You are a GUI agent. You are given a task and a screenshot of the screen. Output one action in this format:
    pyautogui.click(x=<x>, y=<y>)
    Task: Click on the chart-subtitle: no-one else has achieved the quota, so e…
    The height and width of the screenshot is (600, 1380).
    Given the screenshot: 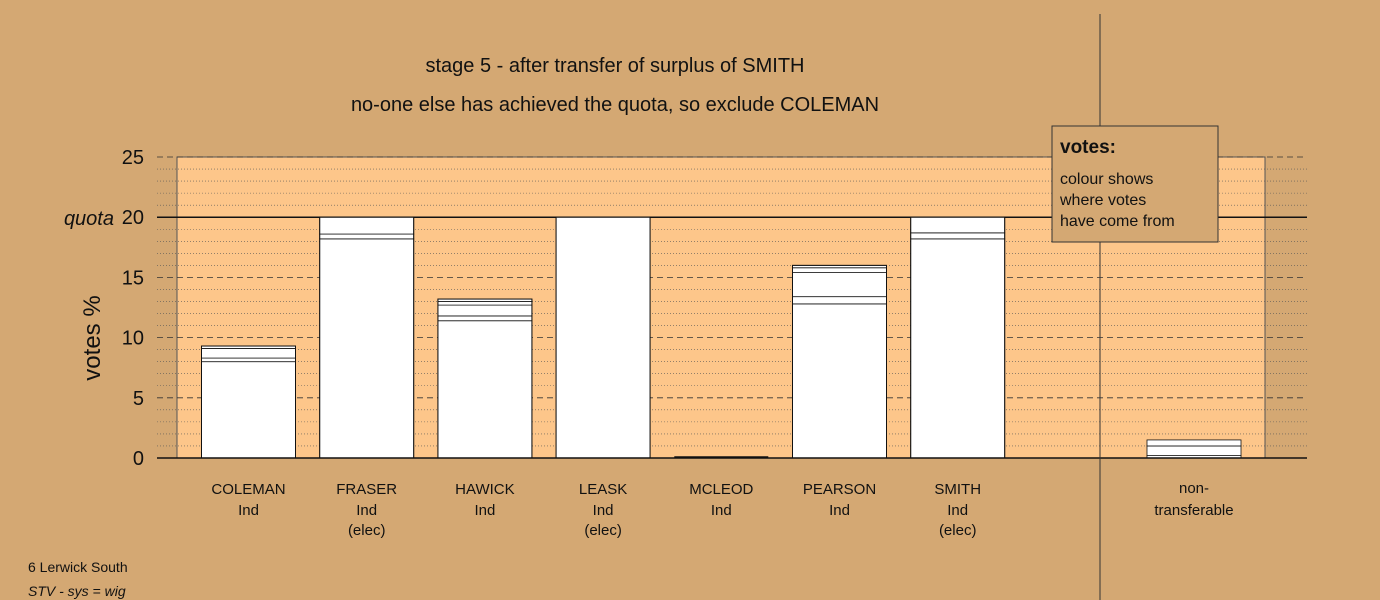 What is the action you would take?
    pyautogui.click(x=615, y=105)
    